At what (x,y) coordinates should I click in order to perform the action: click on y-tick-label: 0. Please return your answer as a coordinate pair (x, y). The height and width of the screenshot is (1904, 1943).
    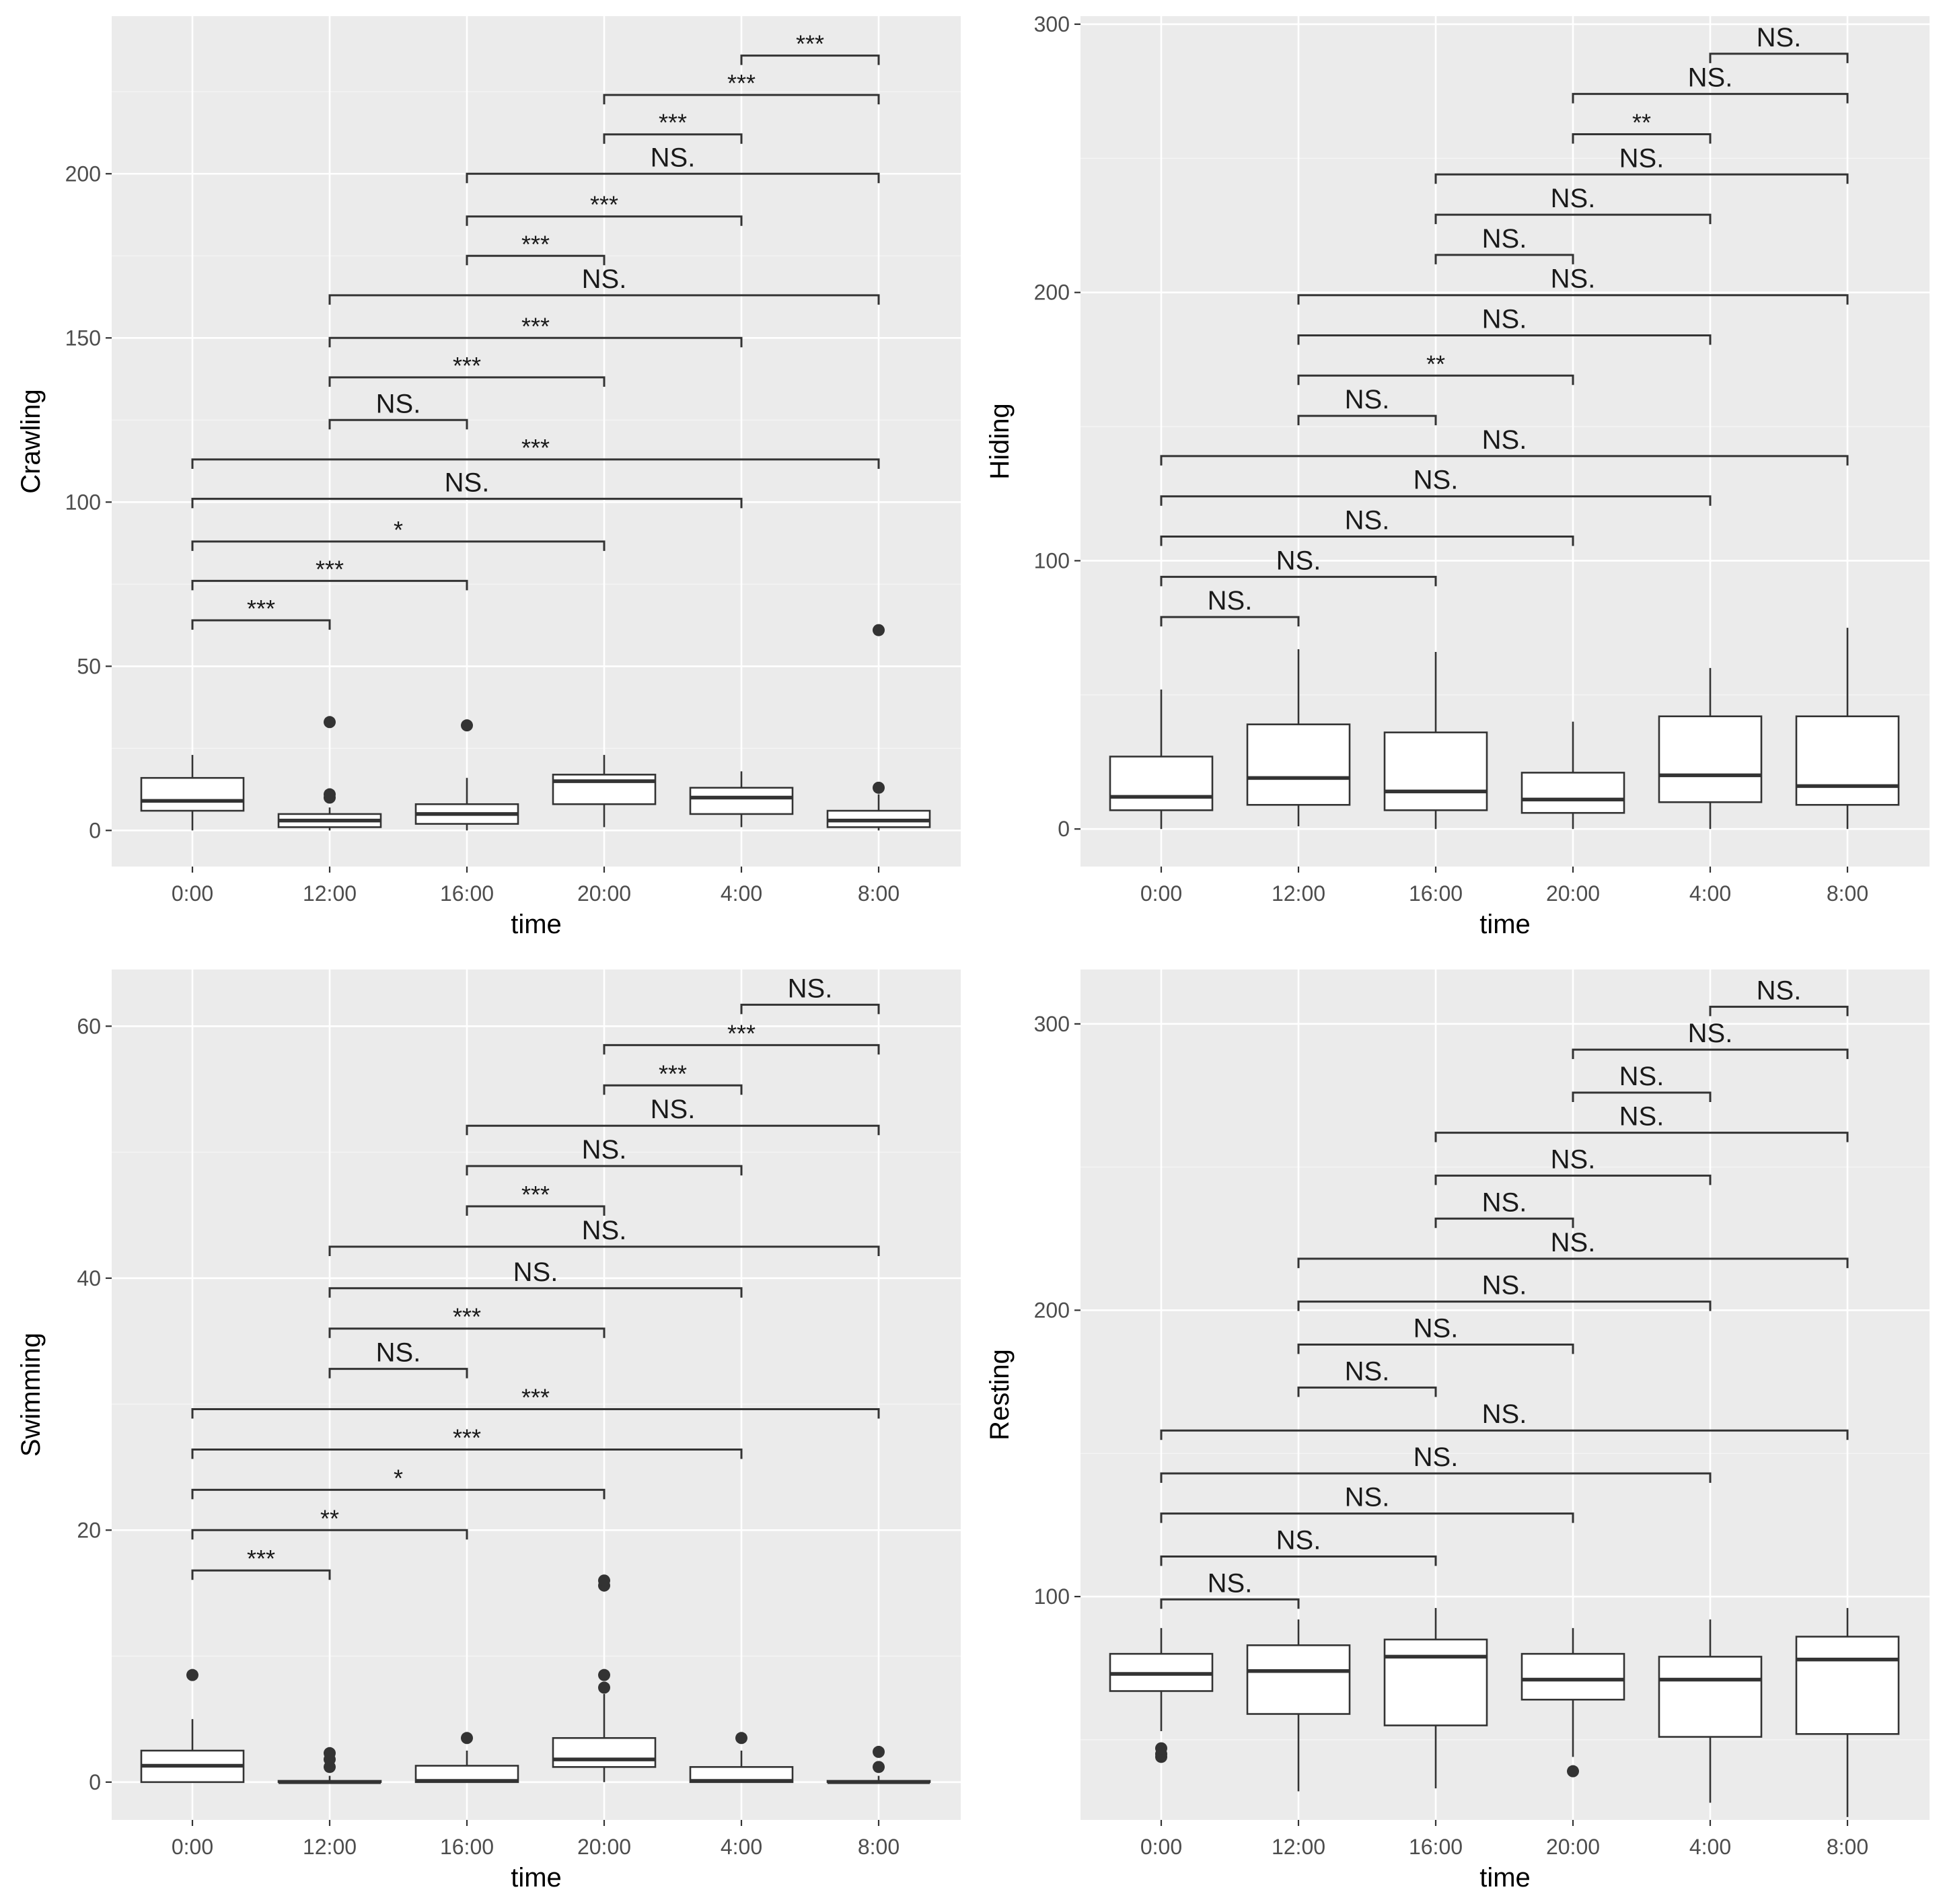
    Looking at the image, I should click on (95, 830).